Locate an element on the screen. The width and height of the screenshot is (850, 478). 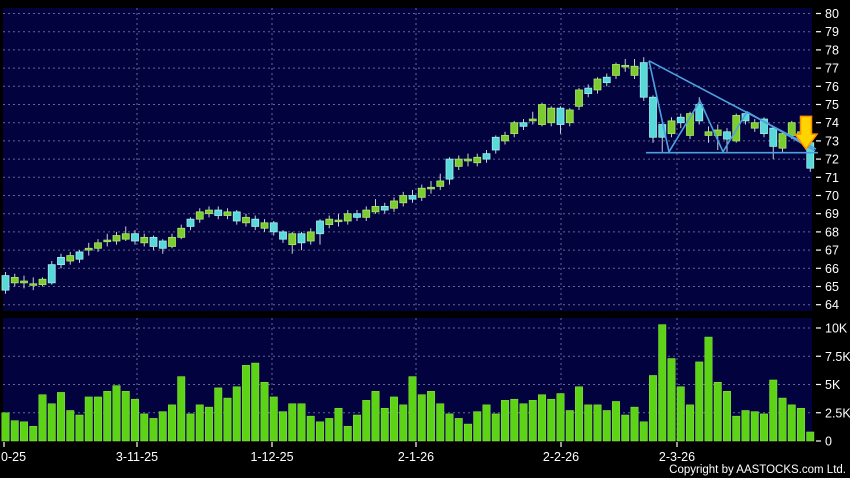
price-axis-label: 80 is located at coordinates (832, 14).